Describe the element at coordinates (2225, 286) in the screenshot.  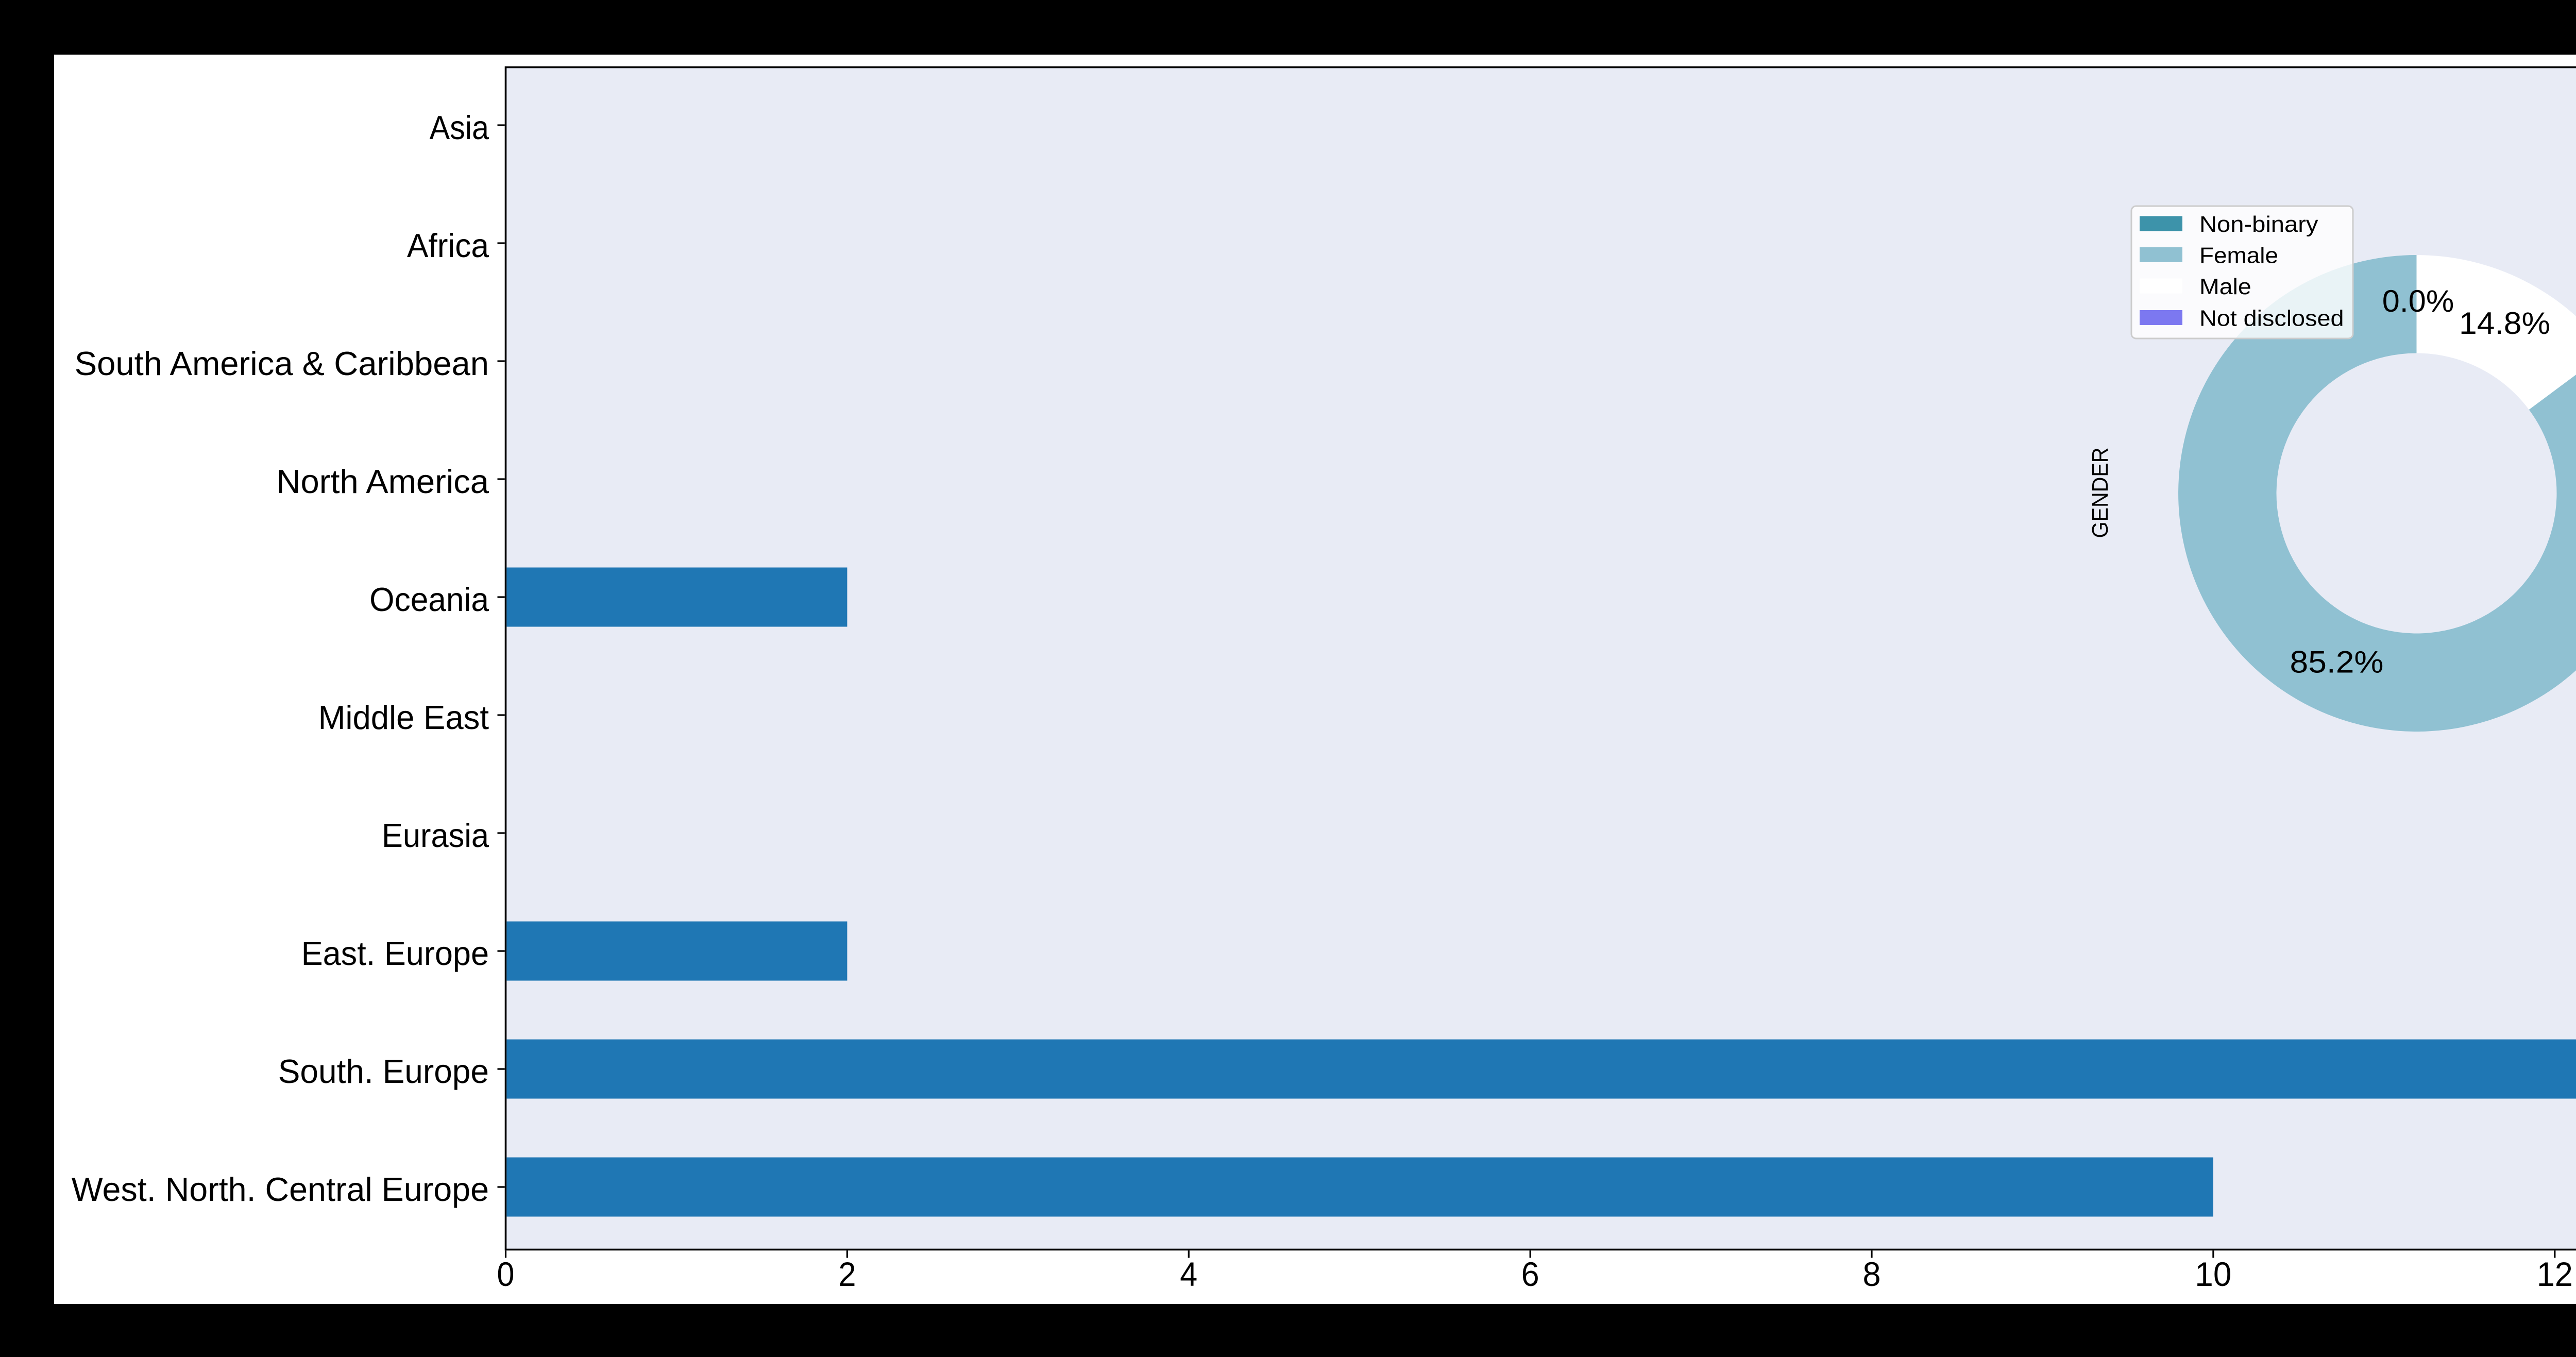
I see `svg-text: Male` at that location.